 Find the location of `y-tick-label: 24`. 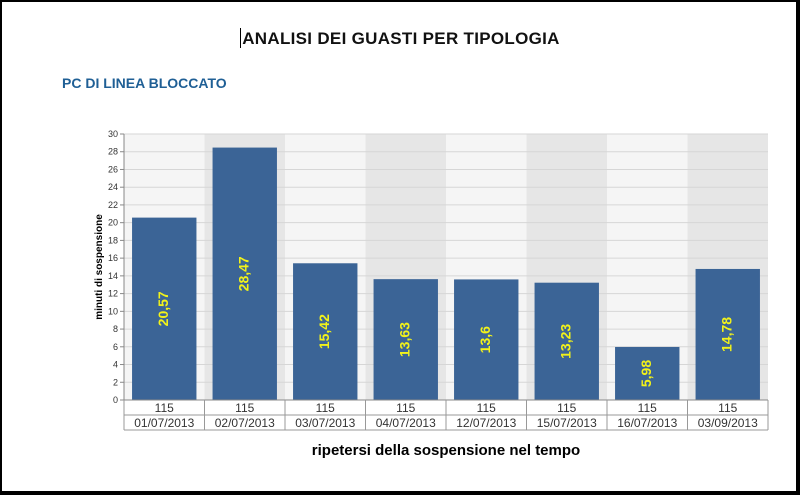

y-tick-label: 24 is located at coordinates (113, 187).